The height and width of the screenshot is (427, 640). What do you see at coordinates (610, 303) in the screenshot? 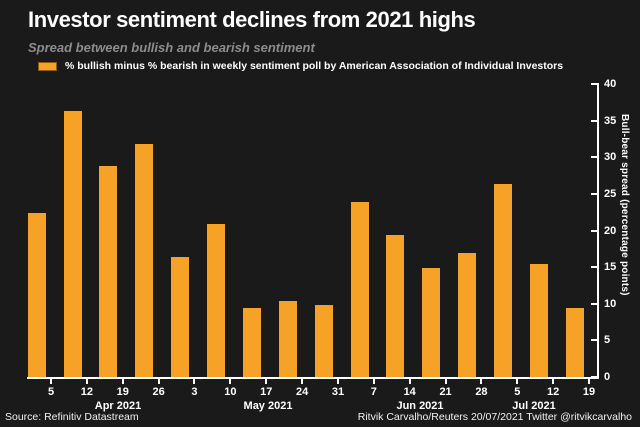
I see `y-tick-label: 10` at bounding box center [610, 303].